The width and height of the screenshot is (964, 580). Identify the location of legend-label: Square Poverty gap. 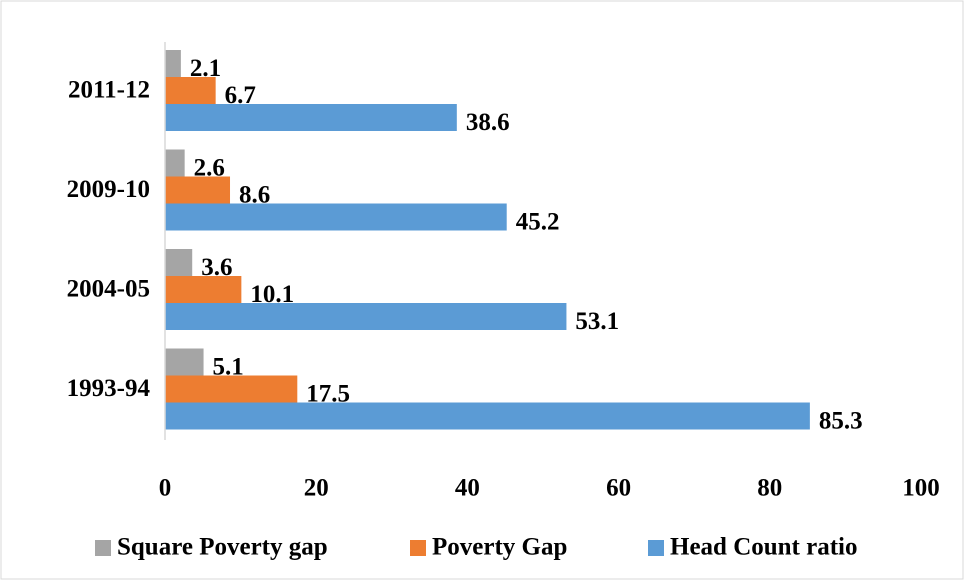
(222, 547).